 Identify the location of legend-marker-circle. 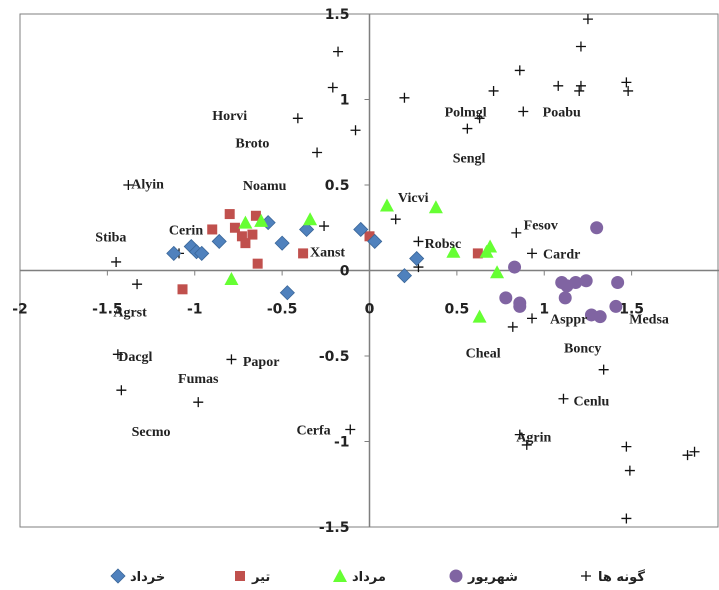
(456, 576).